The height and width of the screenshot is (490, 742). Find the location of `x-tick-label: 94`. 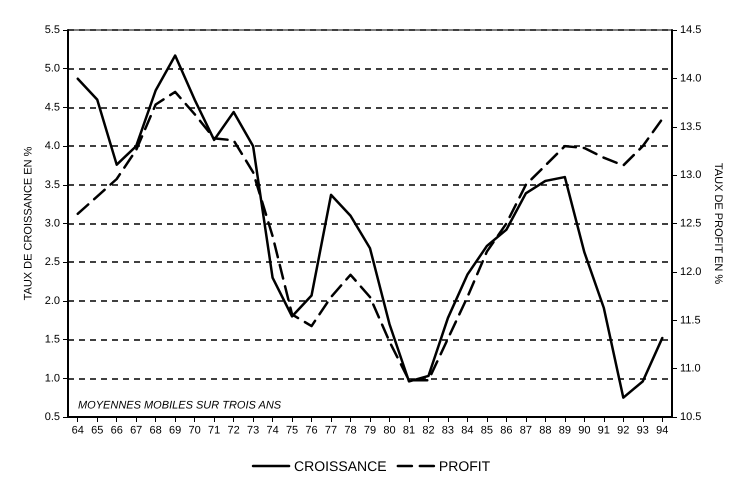

x-tick-label: 94 is located at coordinates (662, 430).